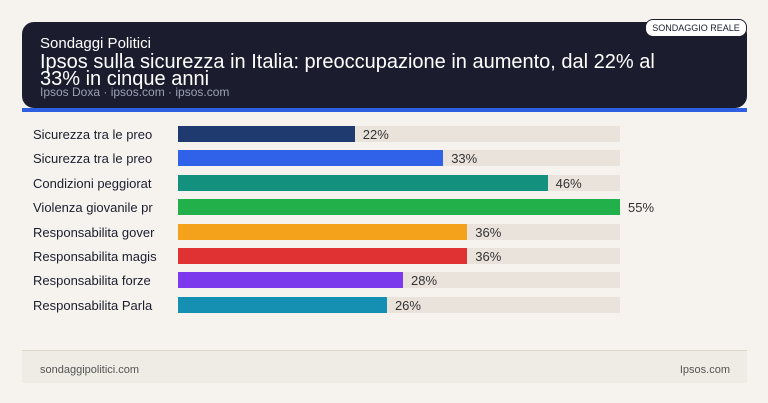 The height and width of the screenshot is (403, 768). I want to click on value-label: 55%, so click(641, 208).